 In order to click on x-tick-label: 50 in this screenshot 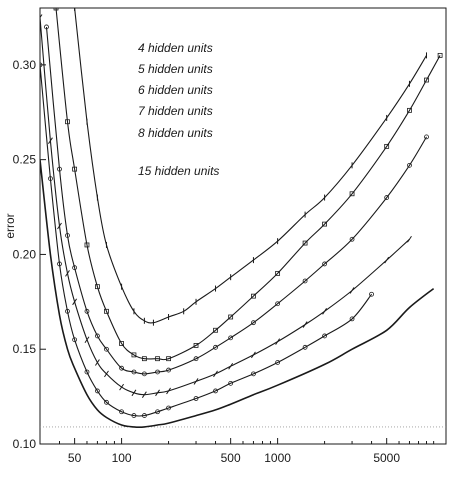, I will do `click(75, 458)`.